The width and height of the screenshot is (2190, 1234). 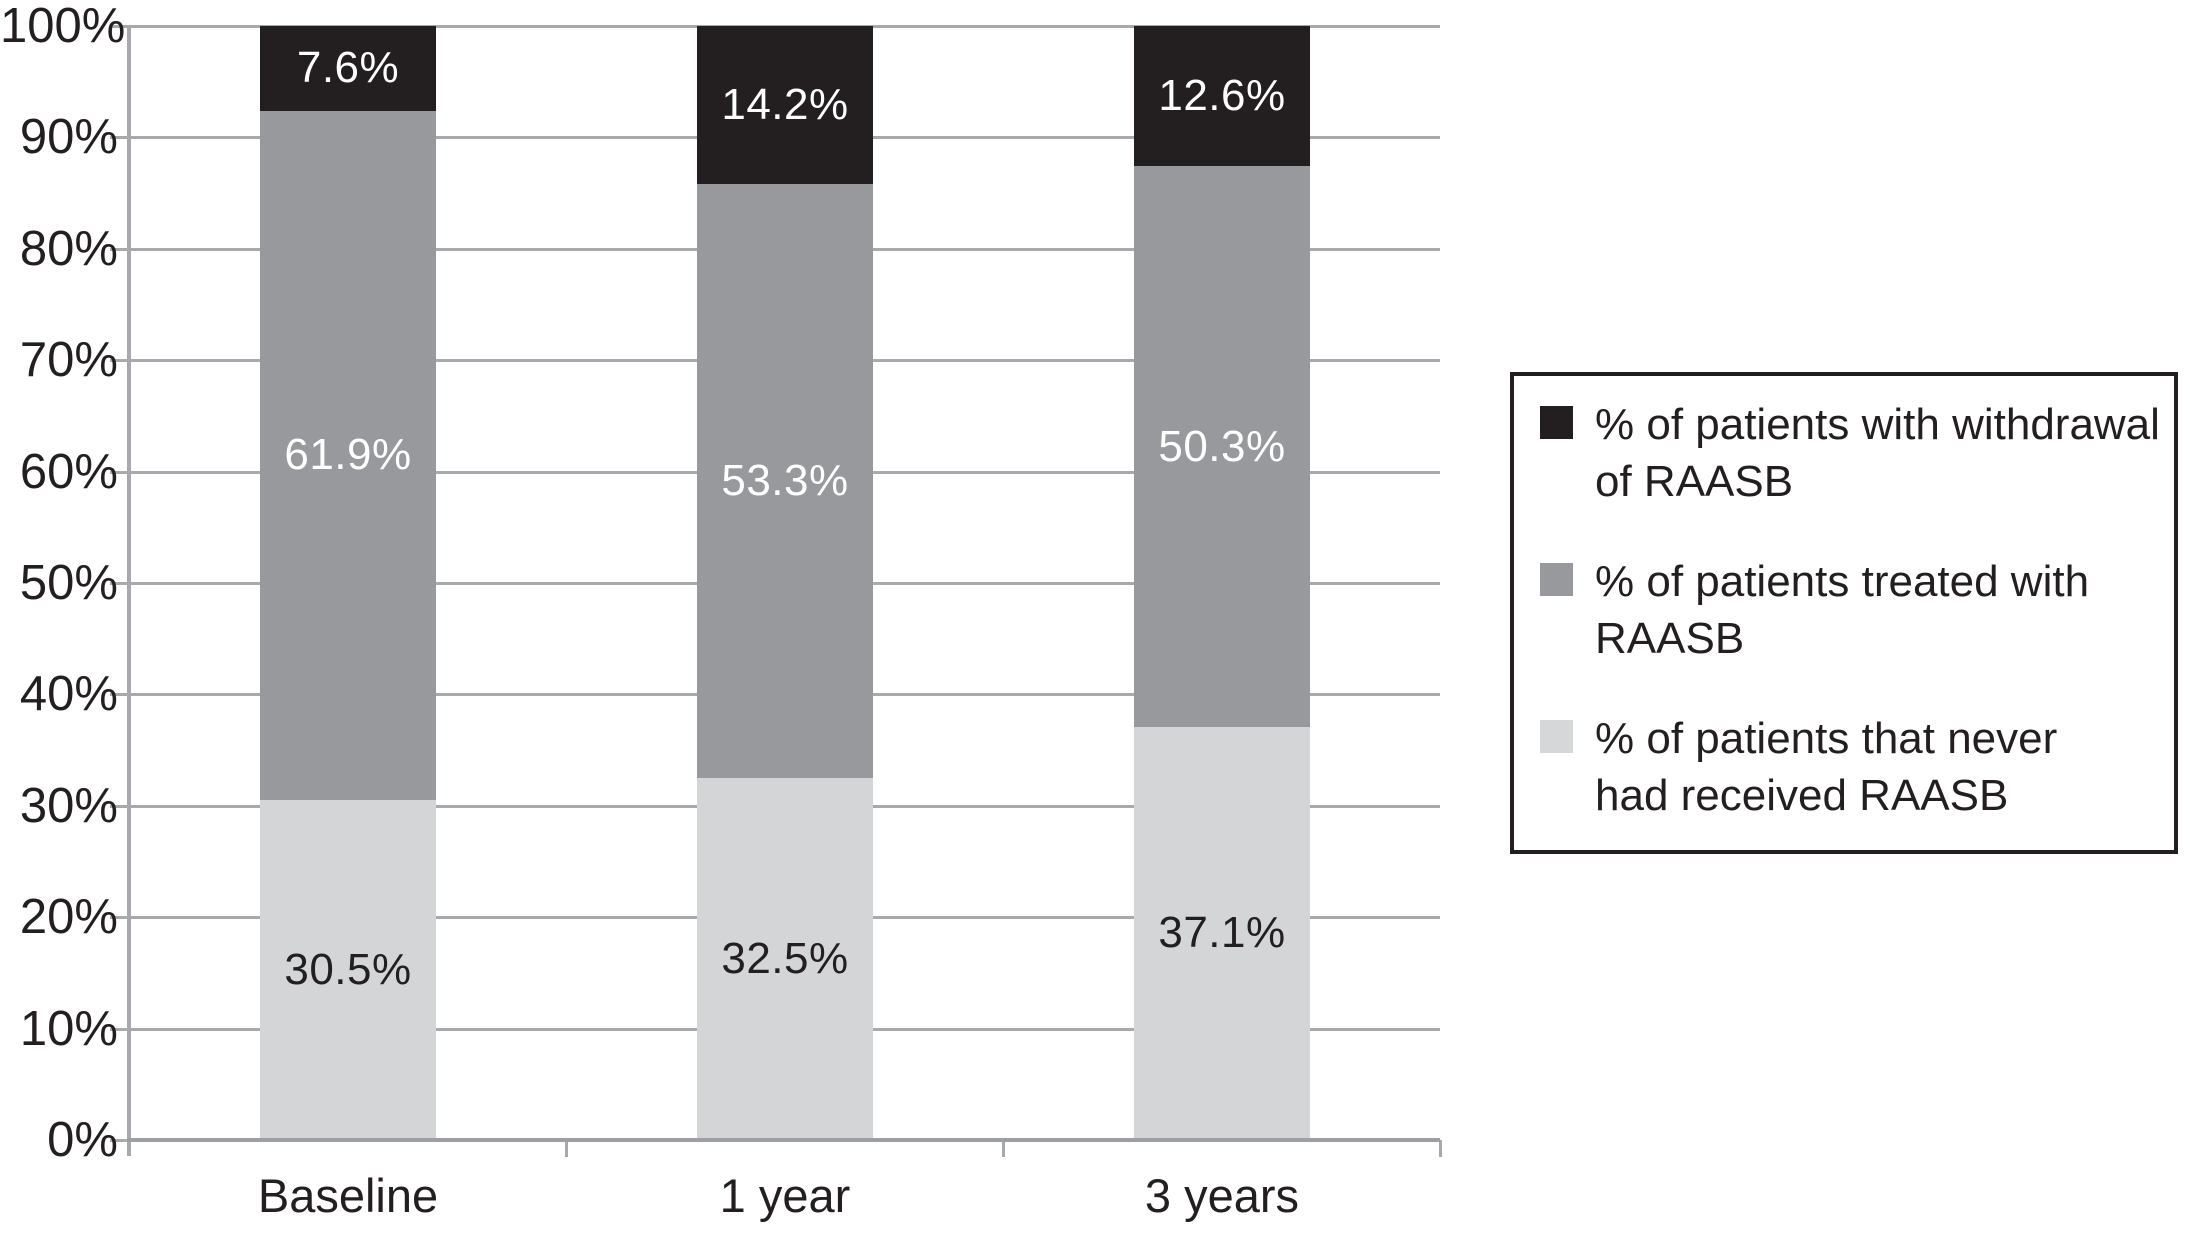 I want to click on bar-segment-value-label: 7.6%, so click(x=348, y=68).